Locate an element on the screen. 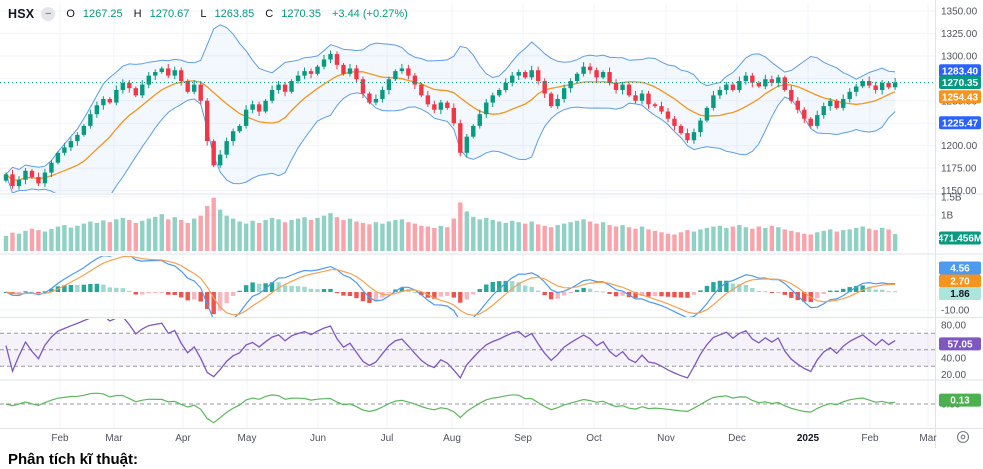 The image size is (983, 469). svg-text: 1254.43 is located at coordinates (960, 97).